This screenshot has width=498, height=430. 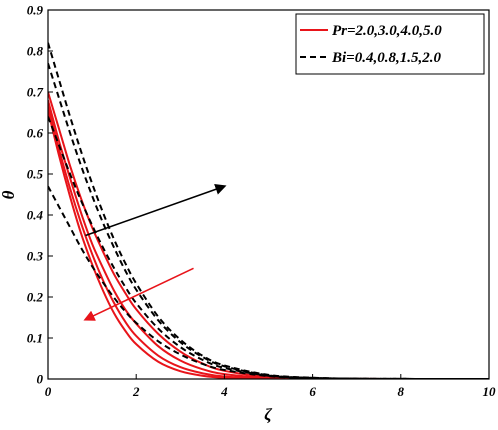 I want to click on bi-increase-arrow, so click(x=156, y=210).